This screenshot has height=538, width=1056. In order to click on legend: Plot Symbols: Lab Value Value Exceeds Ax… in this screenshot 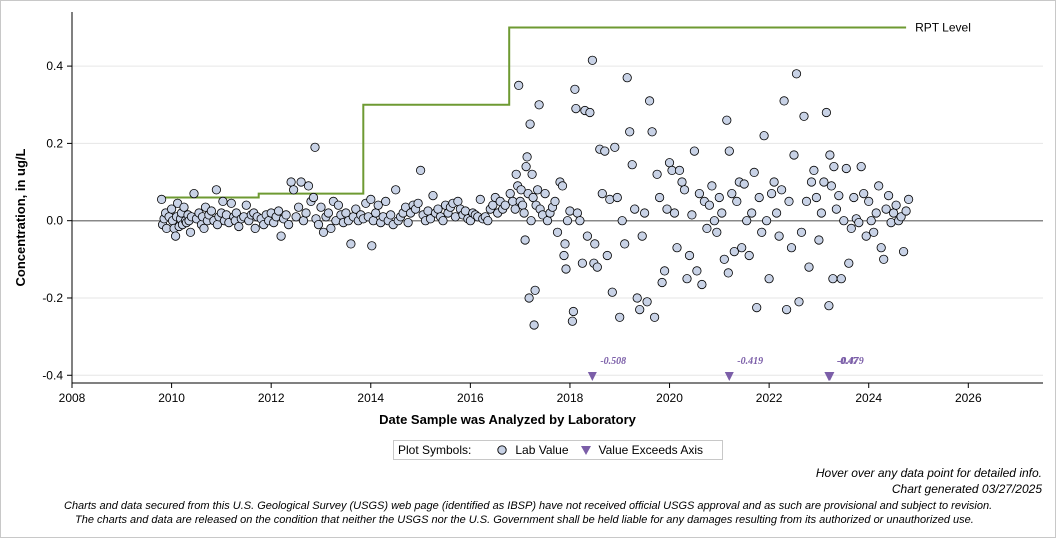, I will do `click(558, 450)`.